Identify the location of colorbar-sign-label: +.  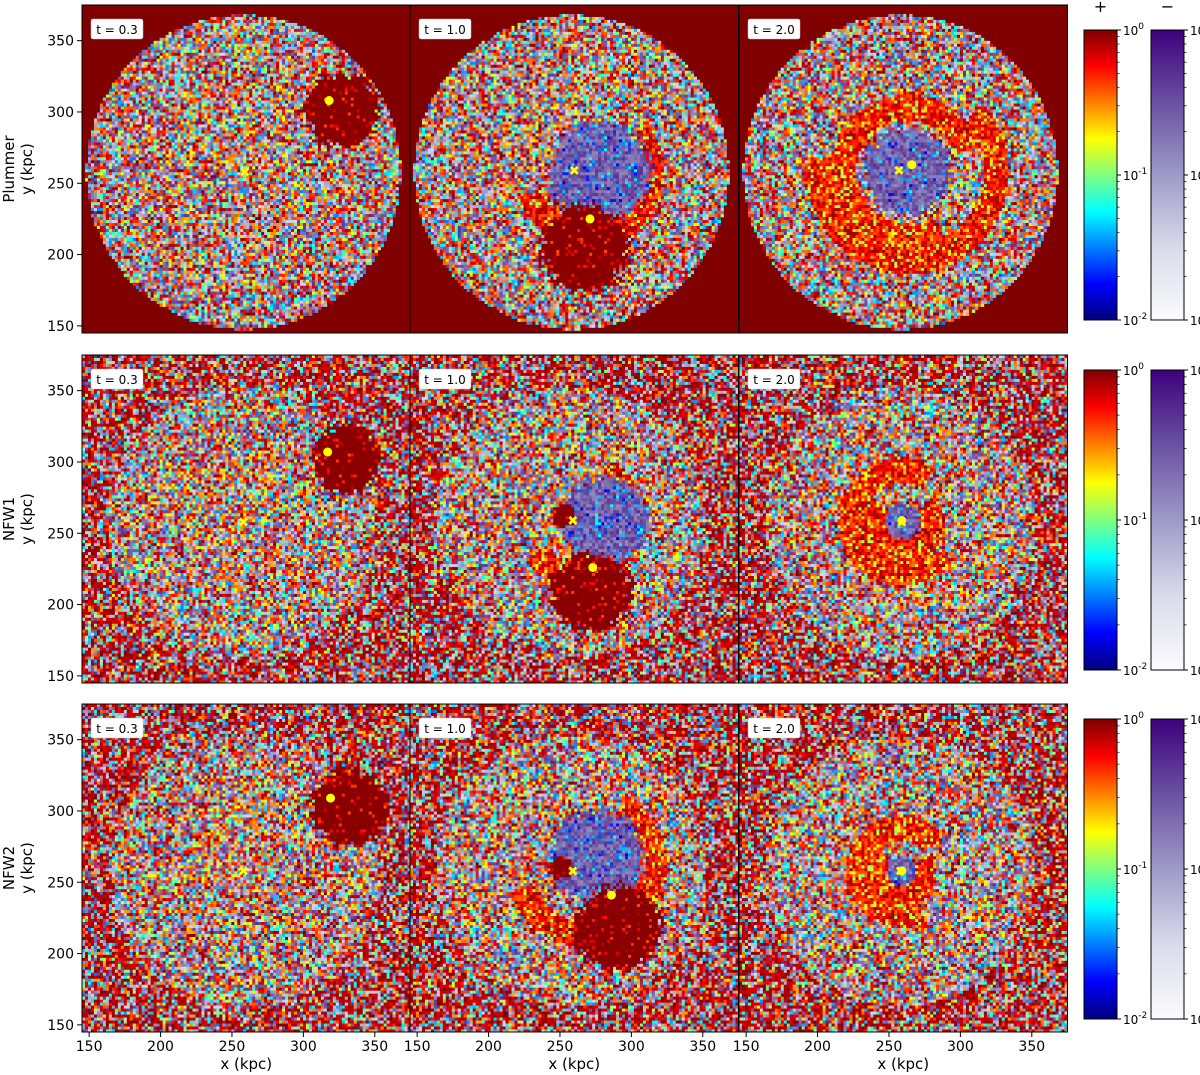
(1100, 8).